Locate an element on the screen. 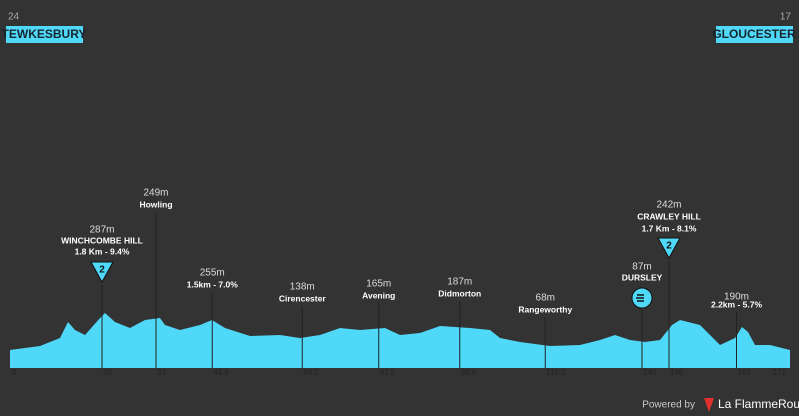 This screenshot has height=416, width=799. end-km: 17 is located at coordinates (786, 17).